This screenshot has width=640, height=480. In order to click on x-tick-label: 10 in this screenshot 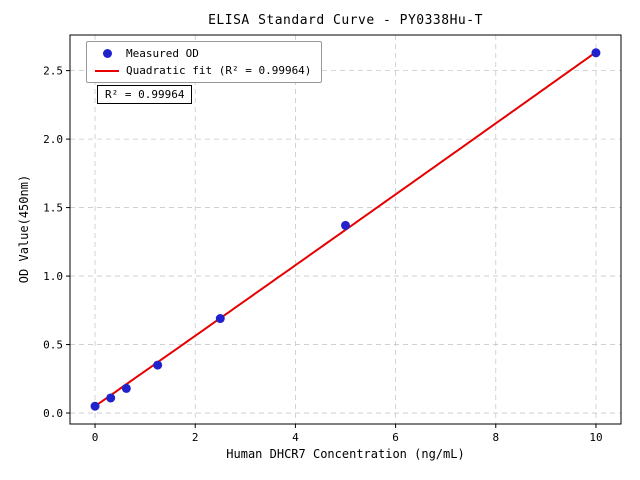, I will do `click(595, 437)`.